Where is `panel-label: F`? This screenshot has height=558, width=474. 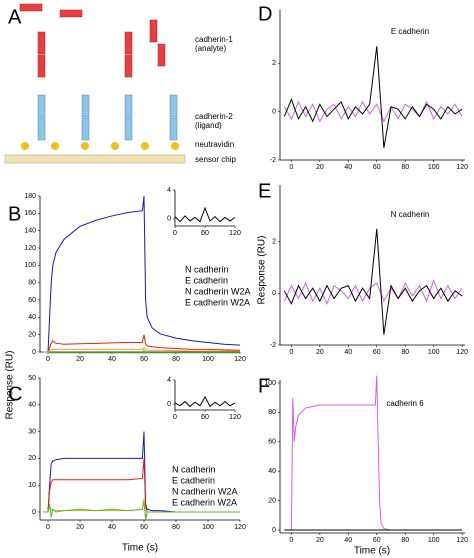 panel-label: F is located at coordinates (264, 386).